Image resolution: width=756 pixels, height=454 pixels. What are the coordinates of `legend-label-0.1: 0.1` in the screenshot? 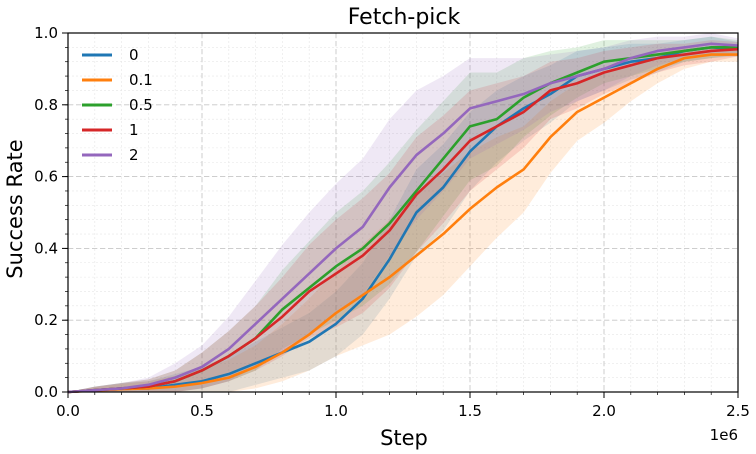 It's located at (141, 80).